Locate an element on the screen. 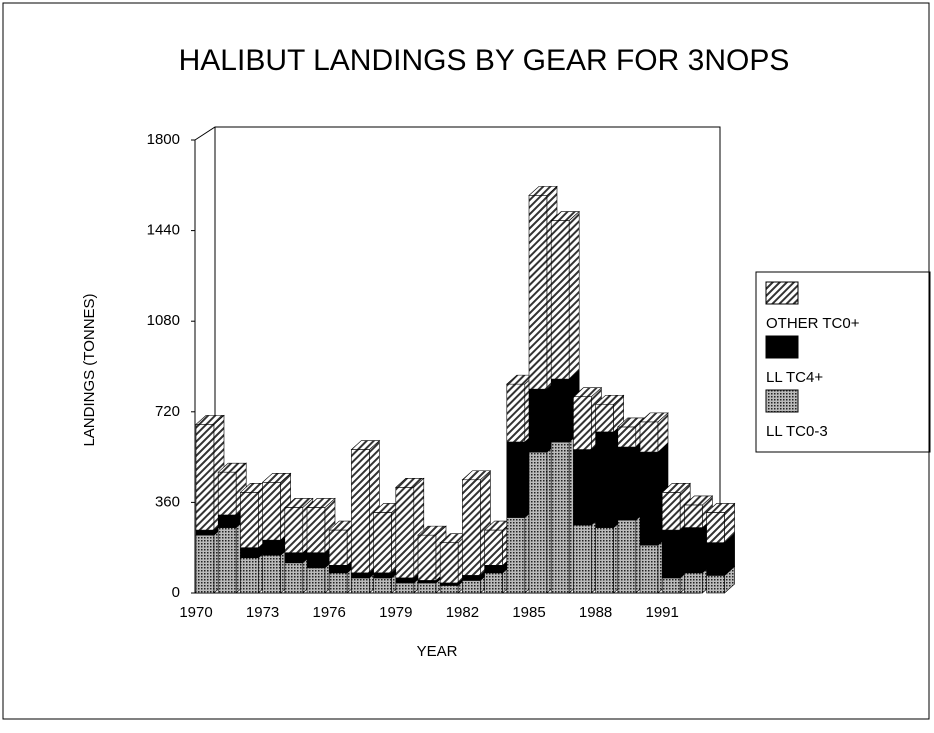  x-tick-label: 1979 is located at coordinates (395, 612).